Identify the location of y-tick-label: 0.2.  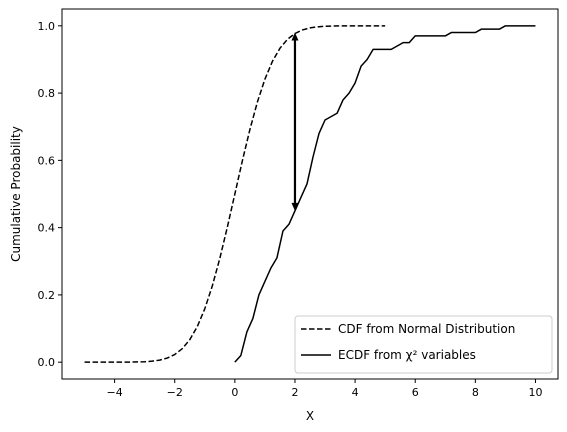
(47, 295).